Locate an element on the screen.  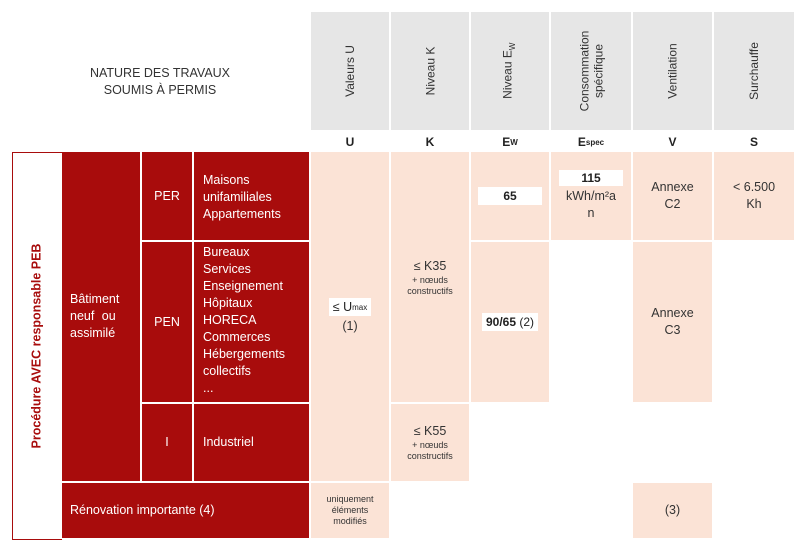
per-code: PER is located at coordinates (167, 195).